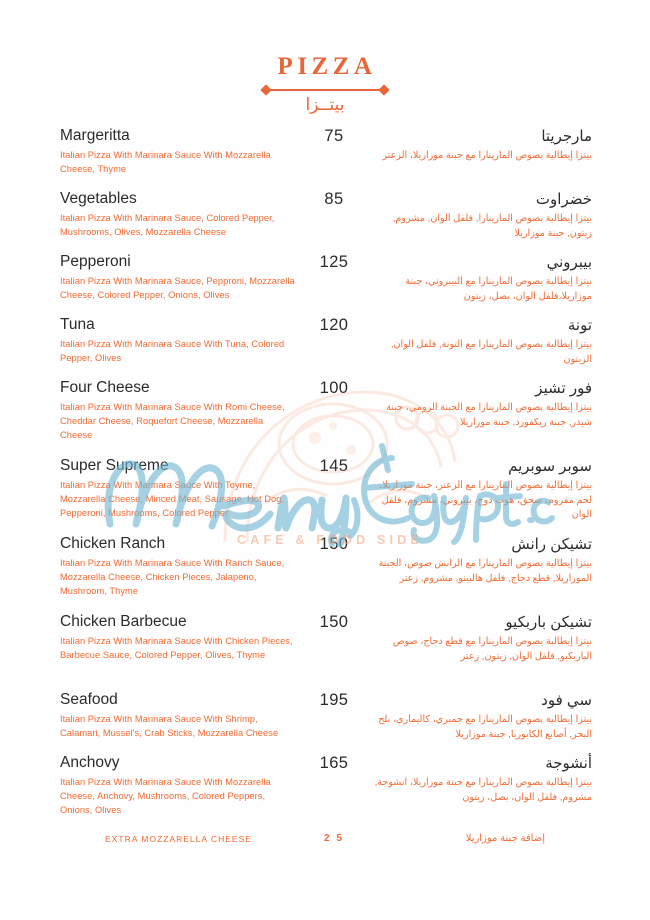 The width and height of the screenshot is (650, 920). Describe the element at coordinates (327, 66) in the screenshot. I see `section-title-en: PIZZA` at that location.